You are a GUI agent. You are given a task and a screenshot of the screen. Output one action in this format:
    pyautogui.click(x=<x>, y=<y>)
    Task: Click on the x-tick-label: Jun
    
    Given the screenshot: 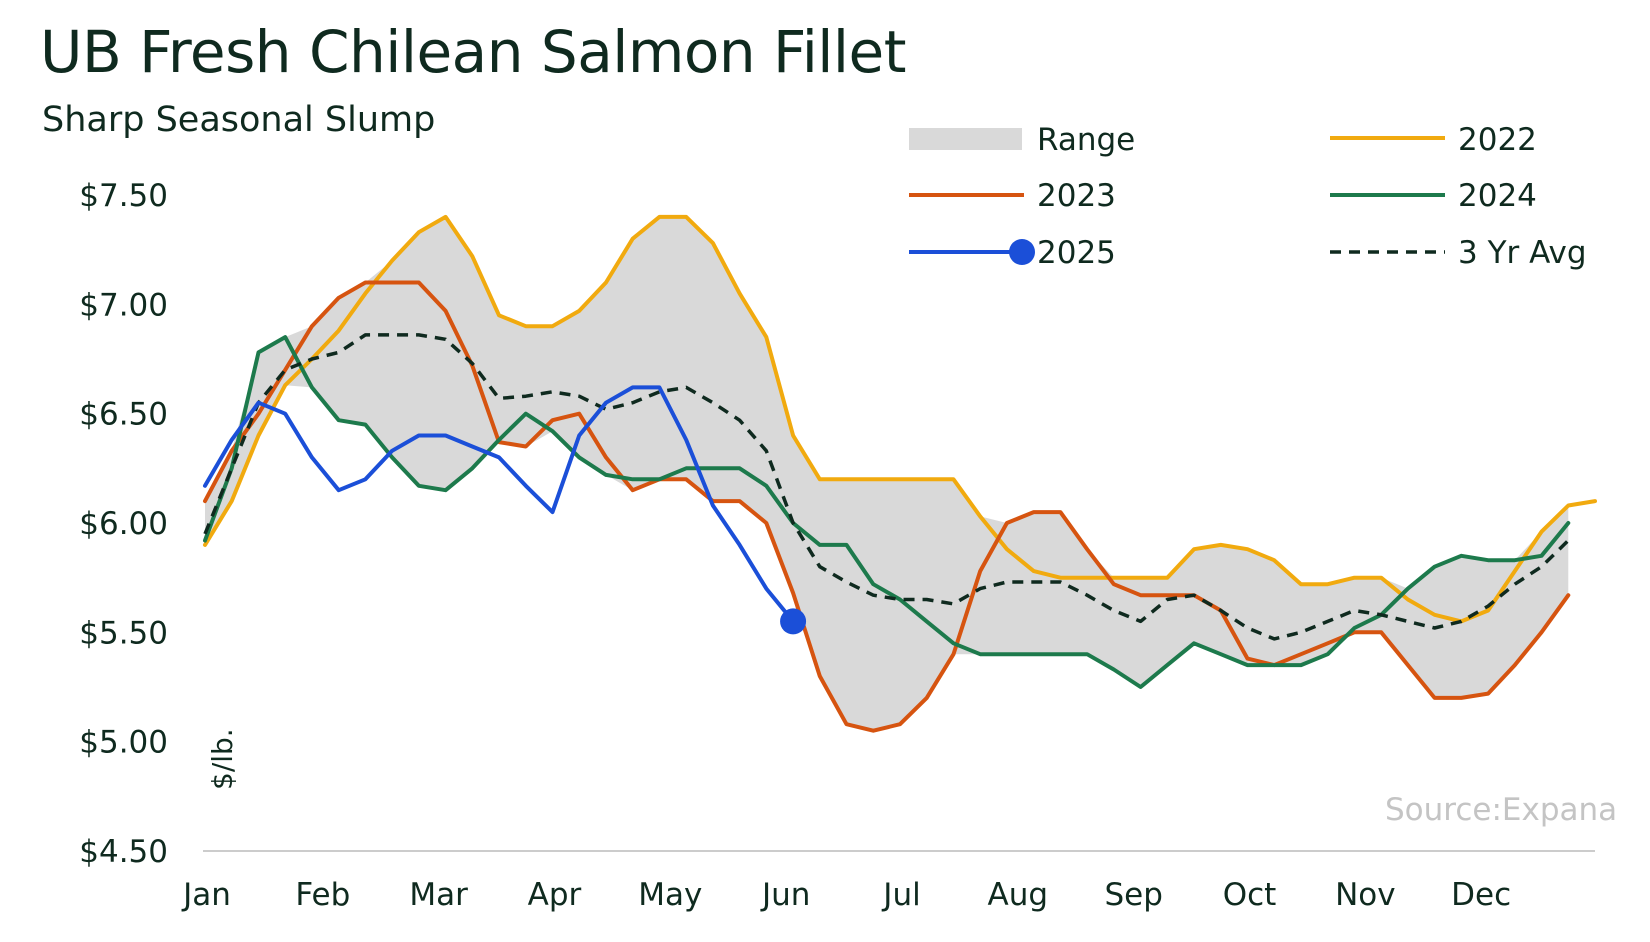 What is the action you would take?
    pyautogui.click(x=785, y=895)
    